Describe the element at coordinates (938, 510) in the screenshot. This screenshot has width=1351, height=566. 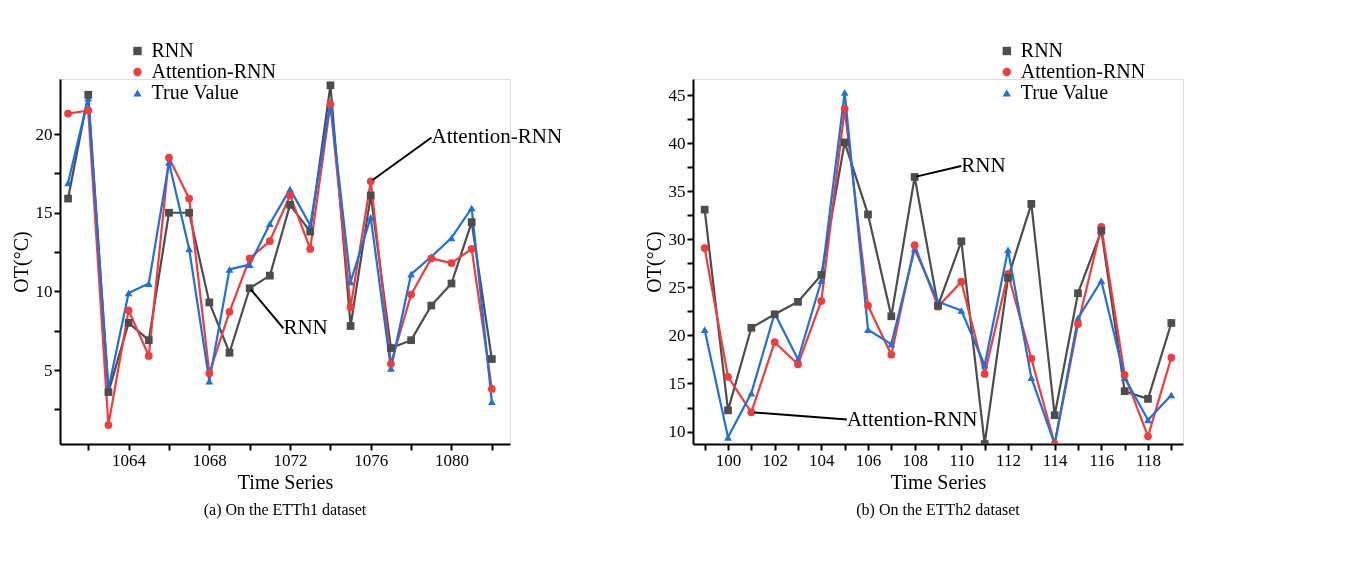
I see `text: (b) On the ETTh2 dataset` at that location.